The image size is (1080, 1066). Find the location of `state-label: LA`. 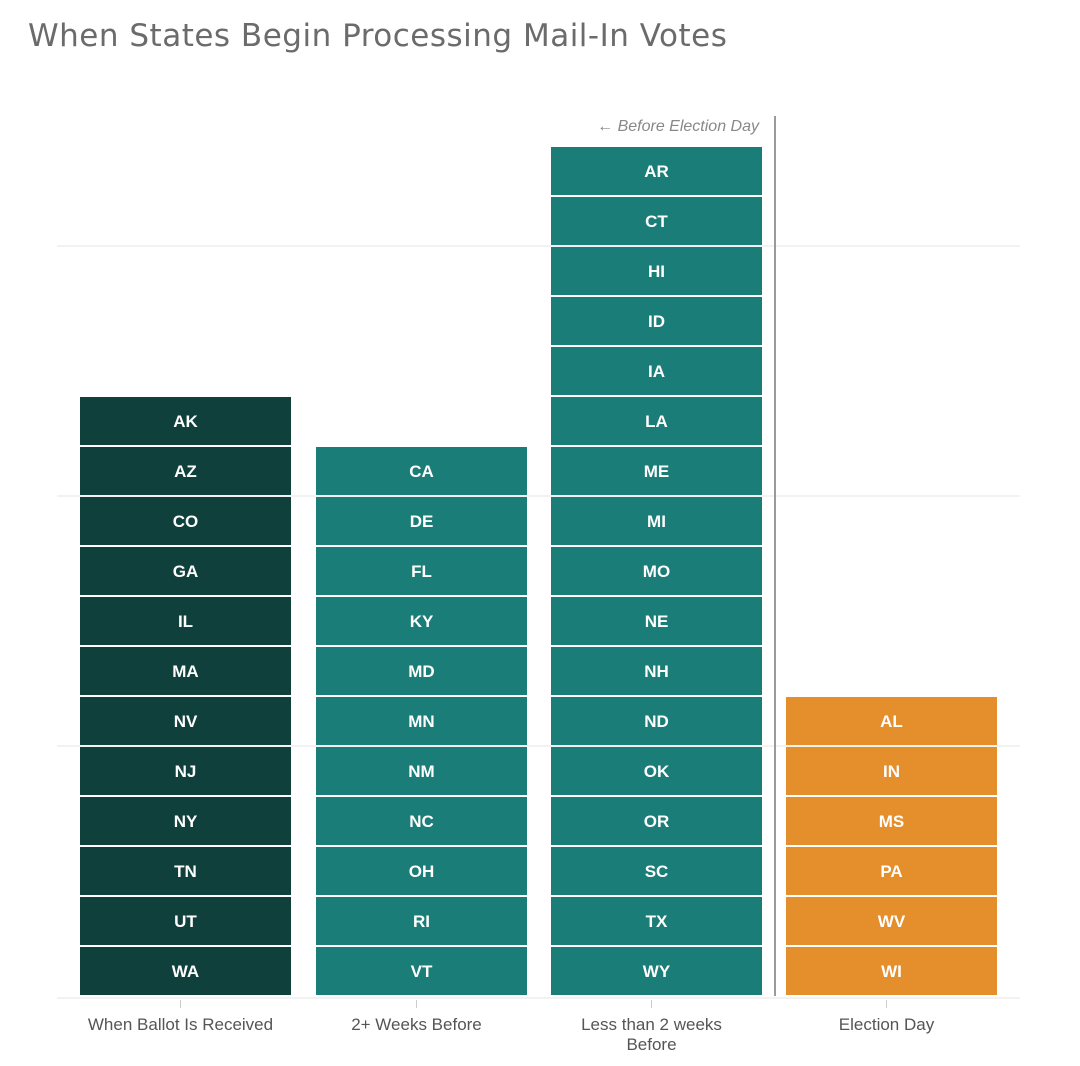

state-label: LA is located at coordinates (656, 421).